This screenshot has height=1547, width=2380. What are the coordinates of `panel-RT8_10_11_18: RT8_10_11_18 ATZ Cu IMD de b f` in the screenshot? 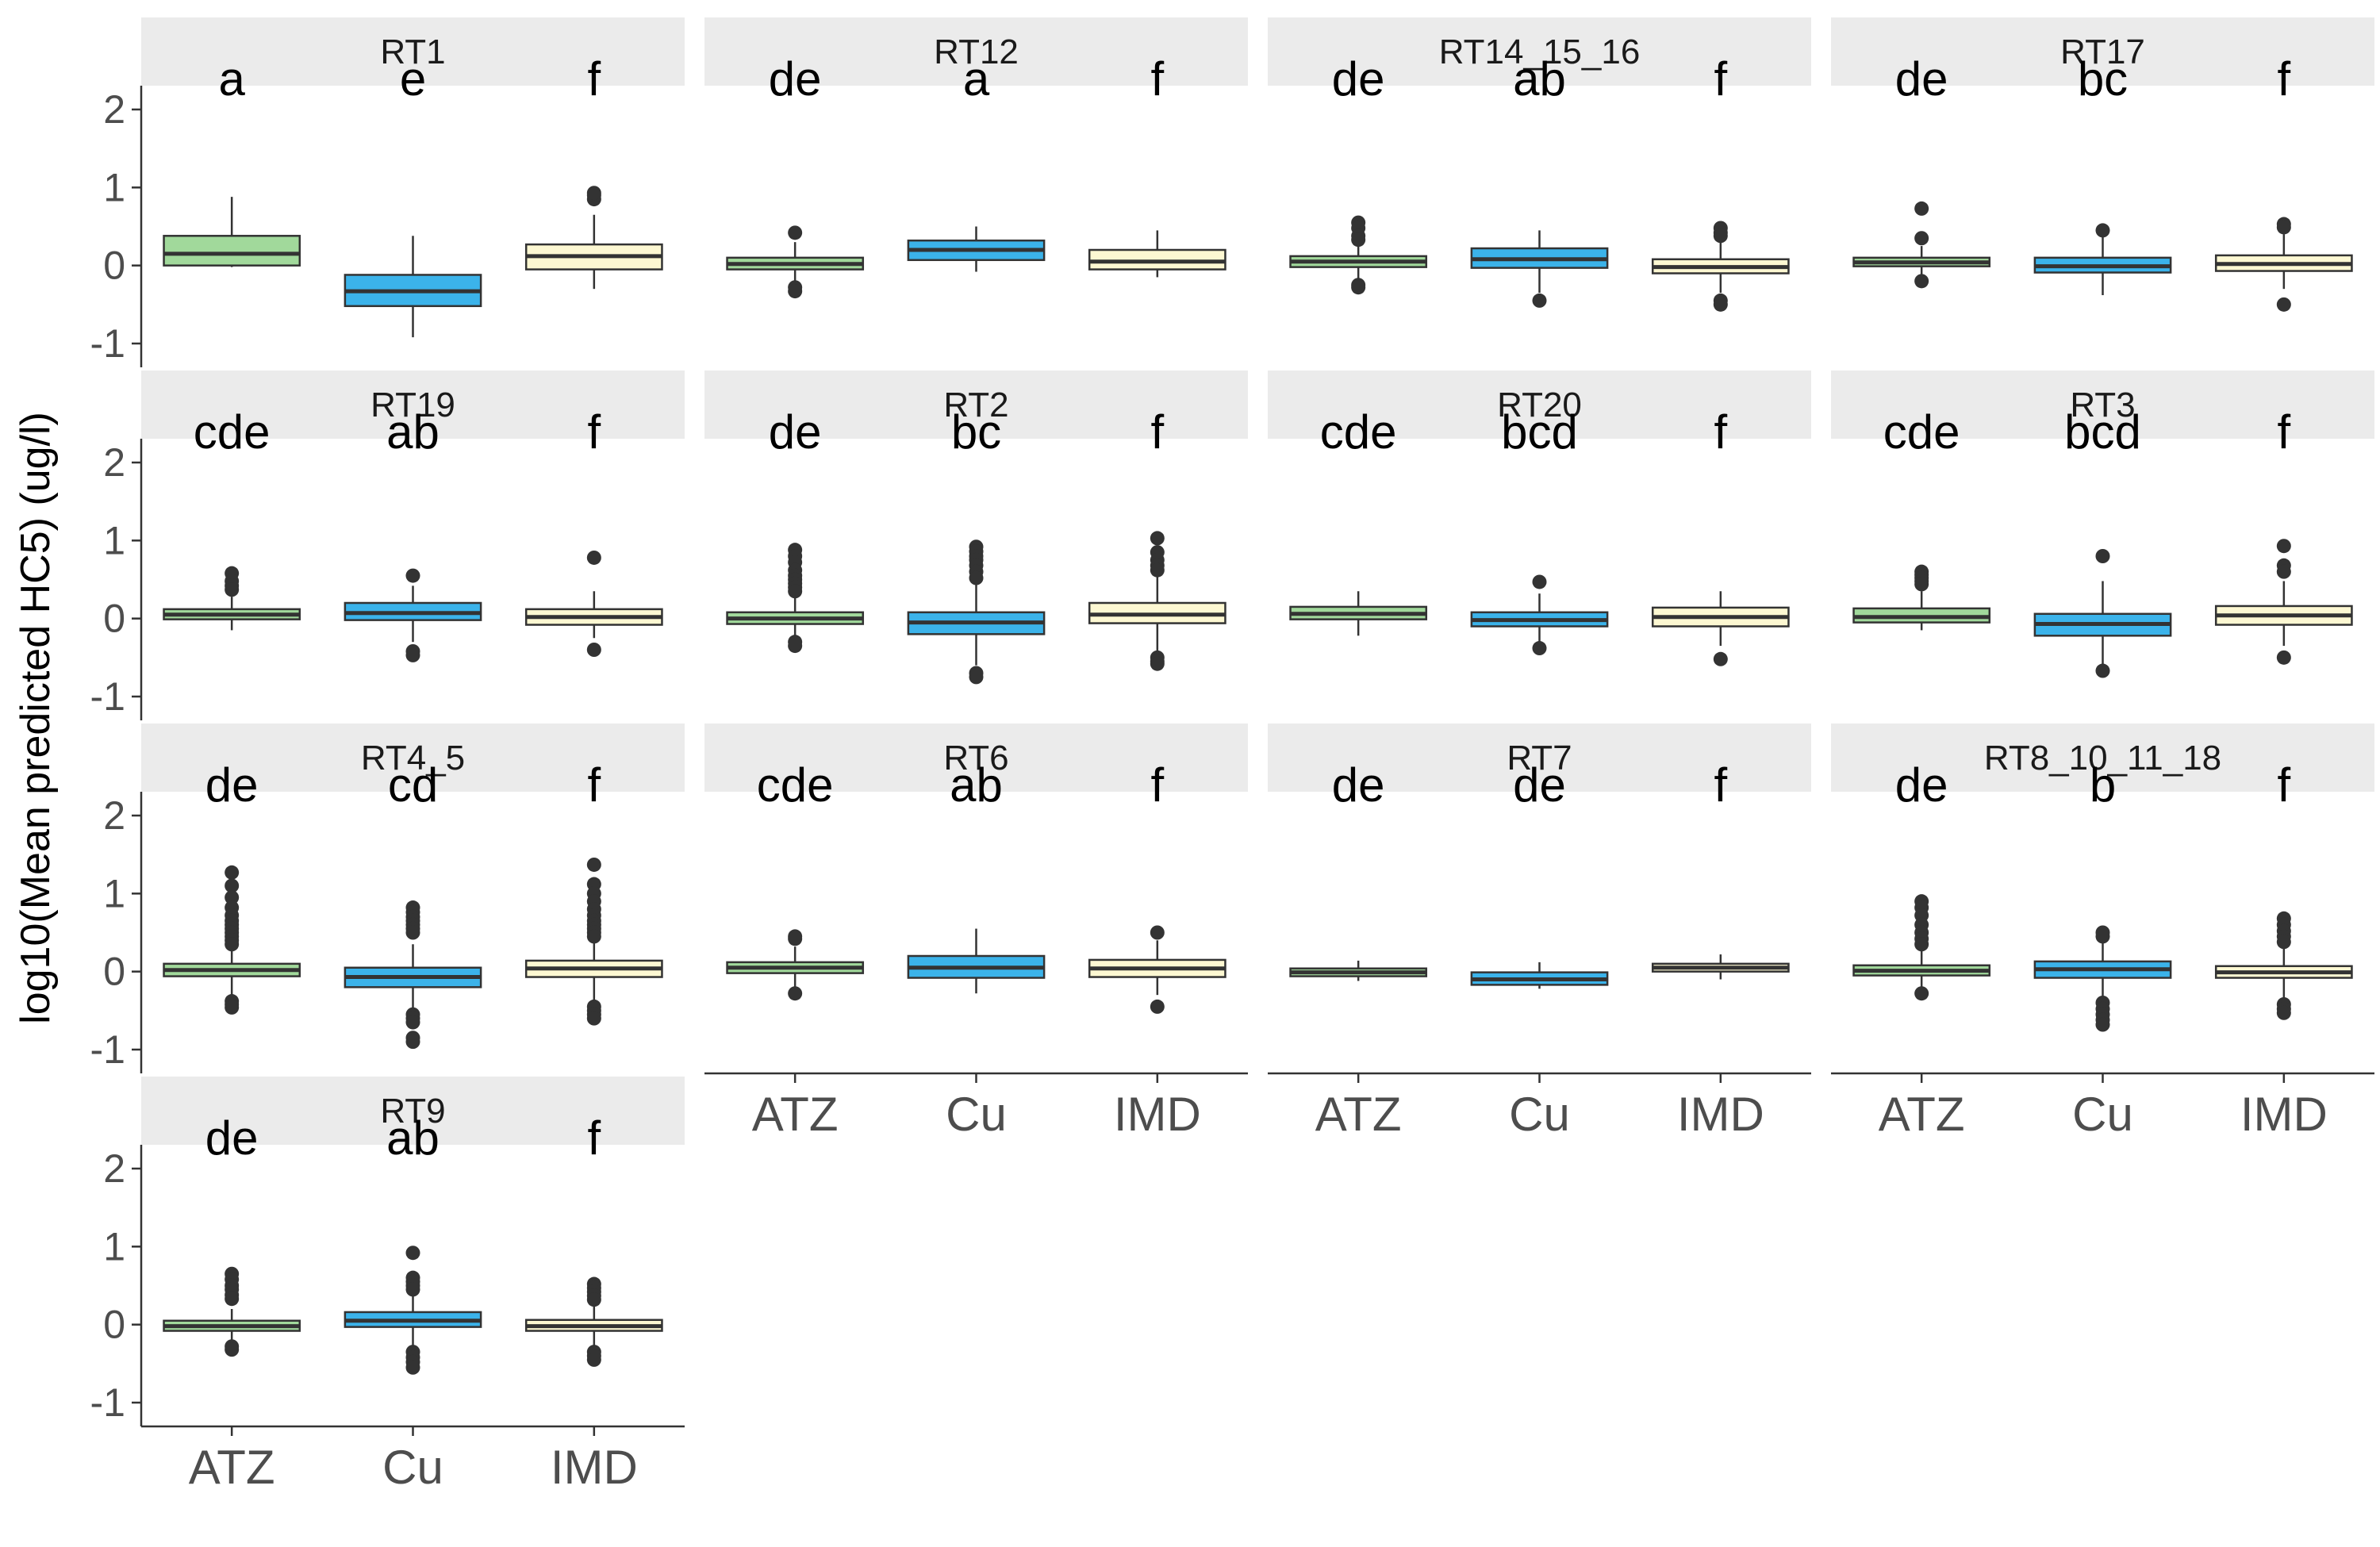 It's located at (2102, 932).